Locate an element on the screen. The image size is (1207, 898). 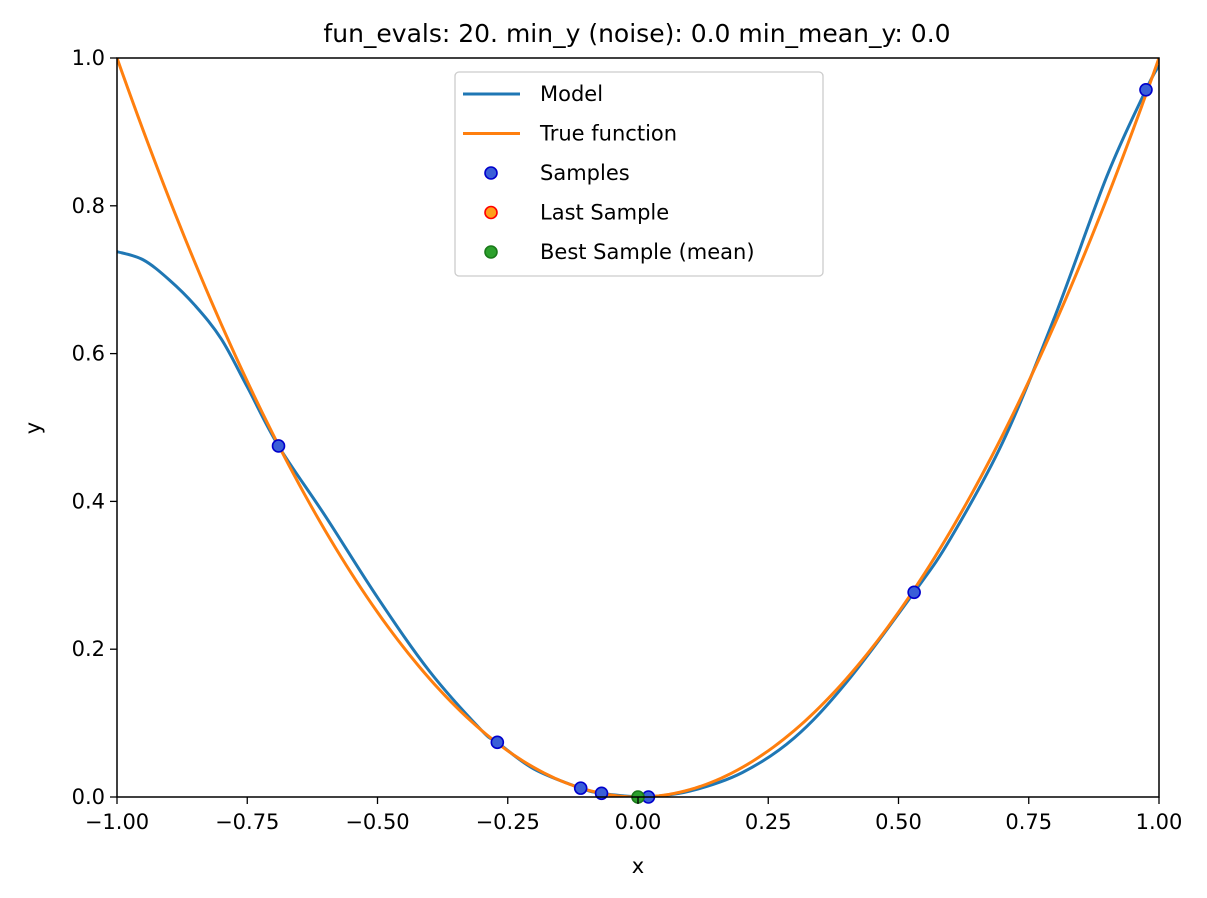
legend-label-true-function: True function is located at coordinates (608, 134).